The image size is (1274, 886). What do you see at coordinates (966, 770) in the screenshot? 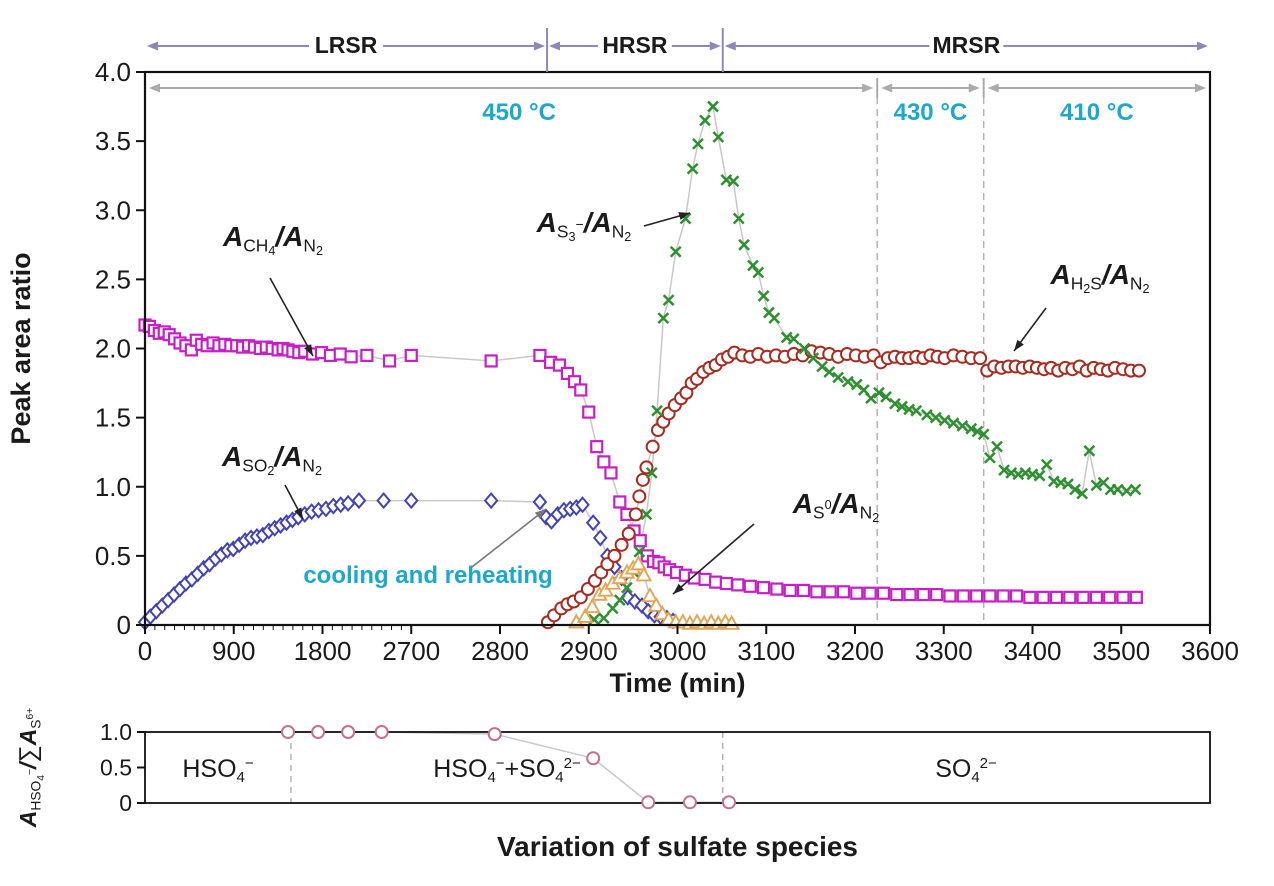
I see `so4-region-label: SO42−` at bounding box center [966, 770].